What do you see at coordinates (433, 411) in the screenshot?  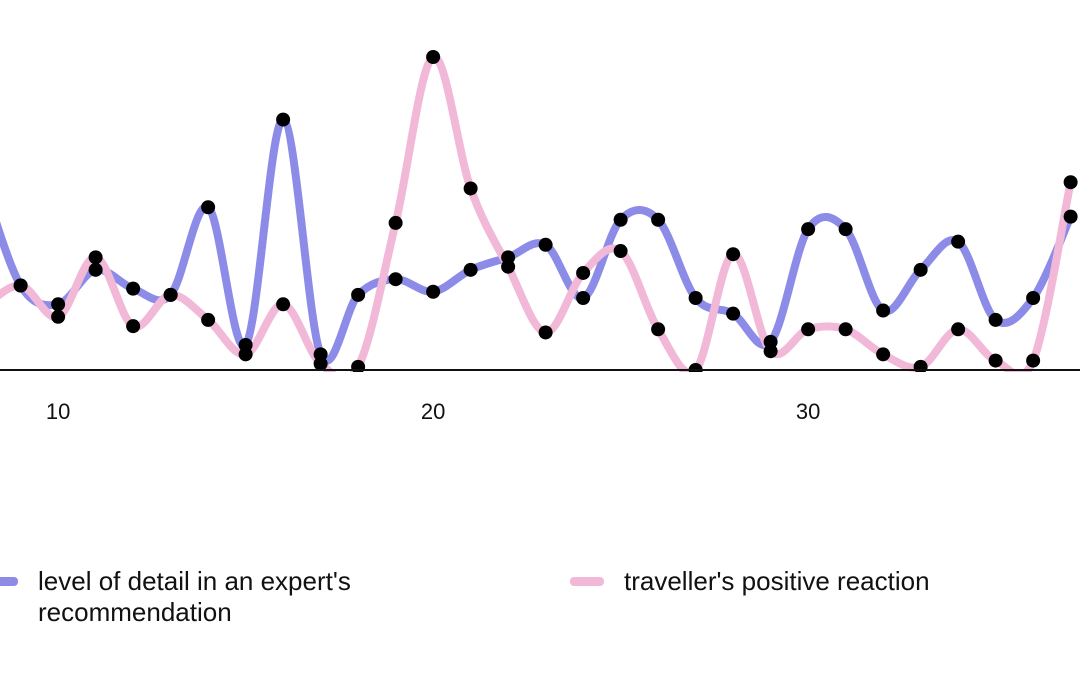 I see `x-tick-label: 20` at bounding box center [433, 411].